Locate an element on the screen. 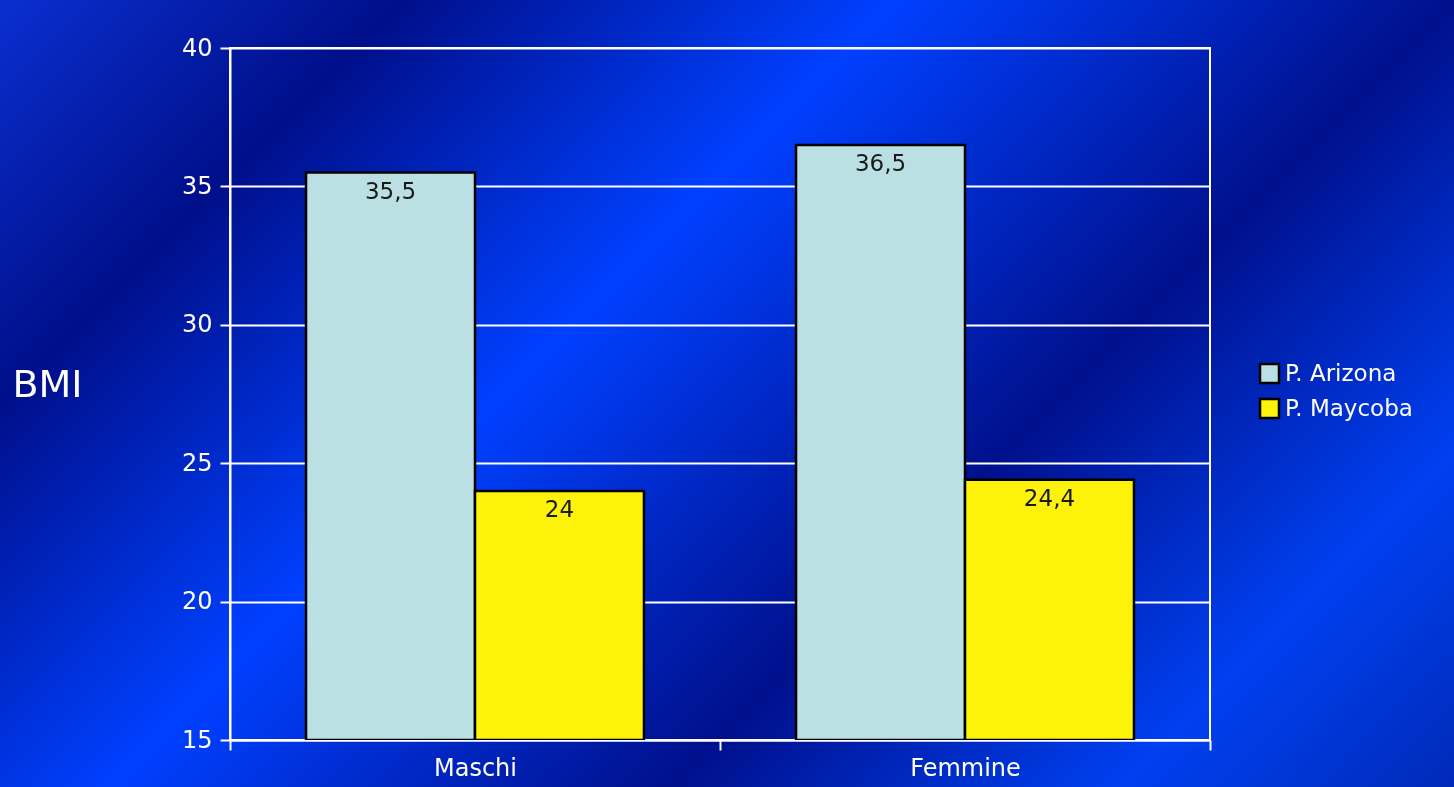  data-label: 35,5 is located at coordinates (390, 190).